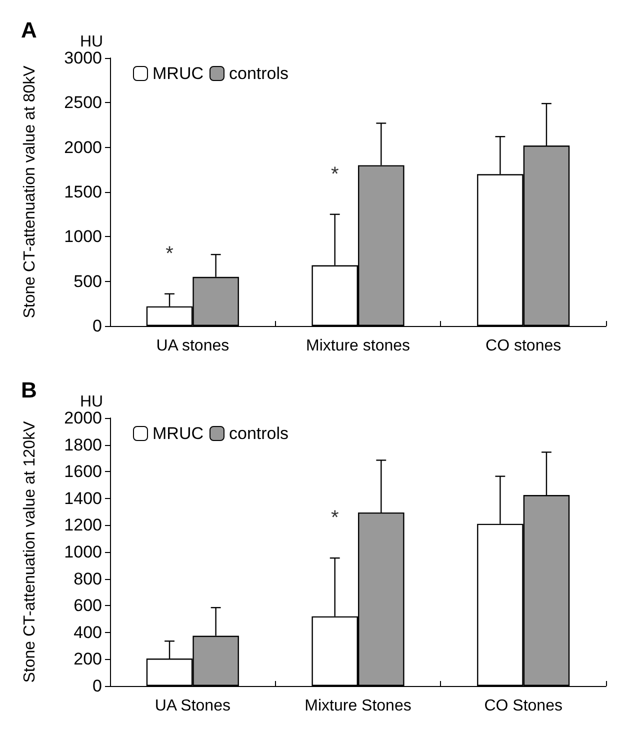 This screenshot has width=624, height=741. I want to click on x-tick-label: UA stones, so click(193, 346).